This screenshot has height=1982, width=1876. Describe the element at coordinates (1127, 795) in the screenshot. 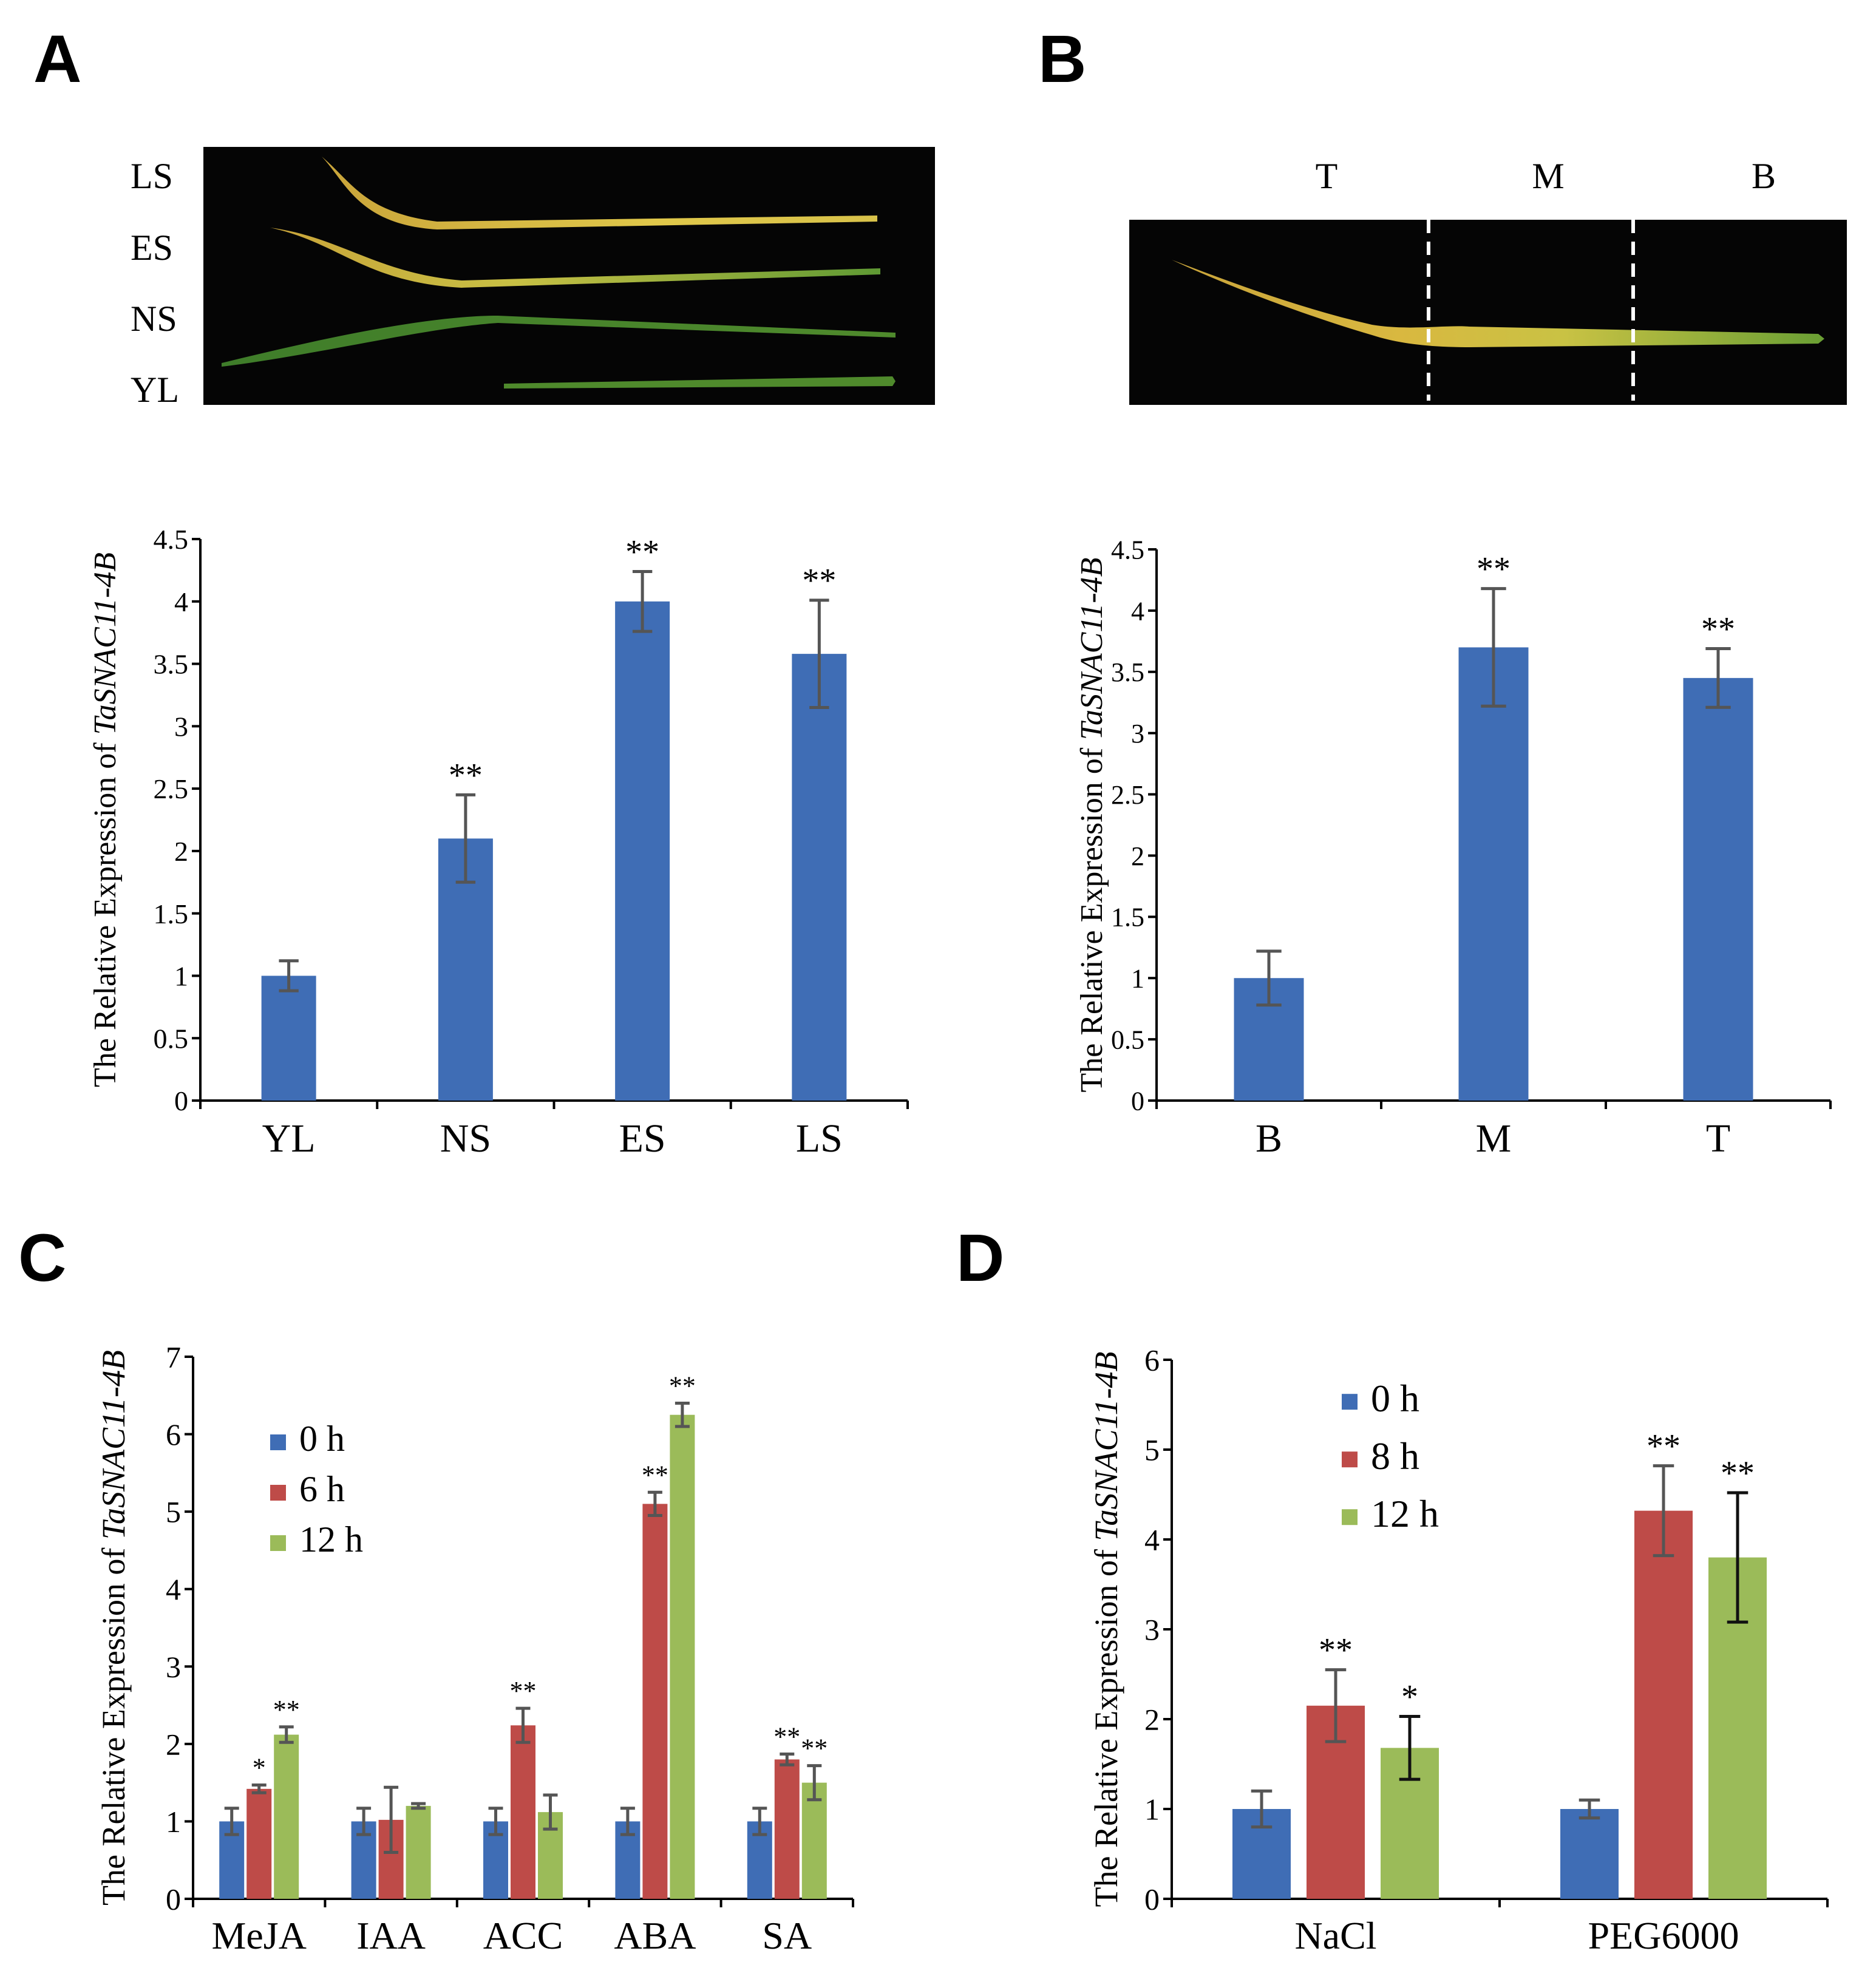

I see `y-tick-label: 2.5` at that location.